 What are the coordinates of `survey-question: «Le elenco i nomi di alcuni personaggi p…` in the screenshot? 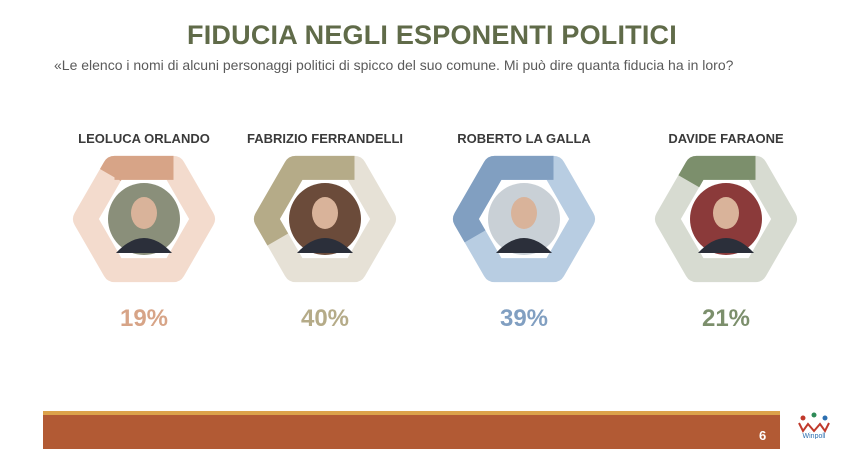 It's located at (394, 65).